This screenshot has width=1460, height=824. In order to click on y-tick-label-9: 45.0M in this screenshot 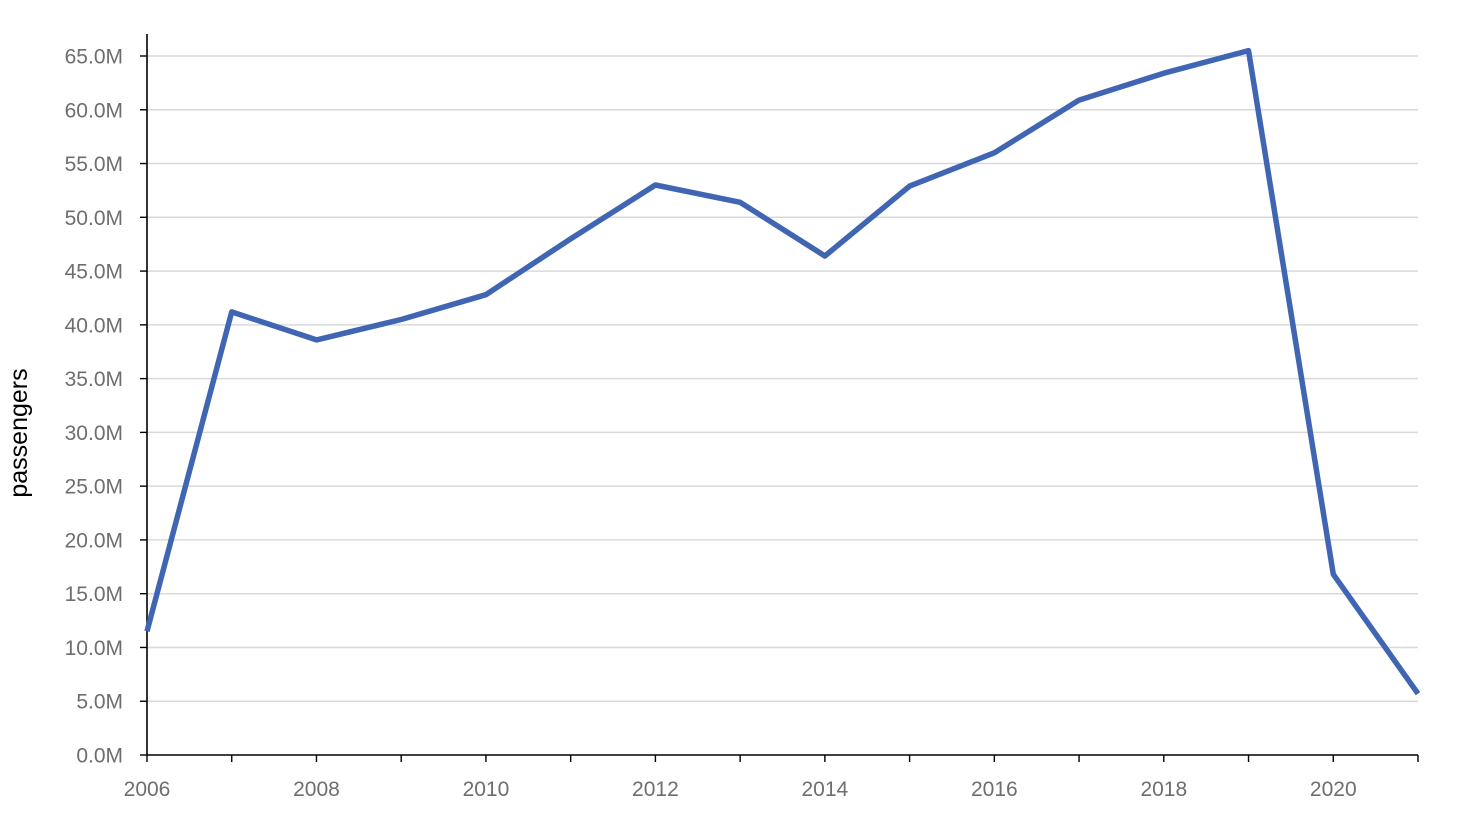, I will do `click(94, 272)`.